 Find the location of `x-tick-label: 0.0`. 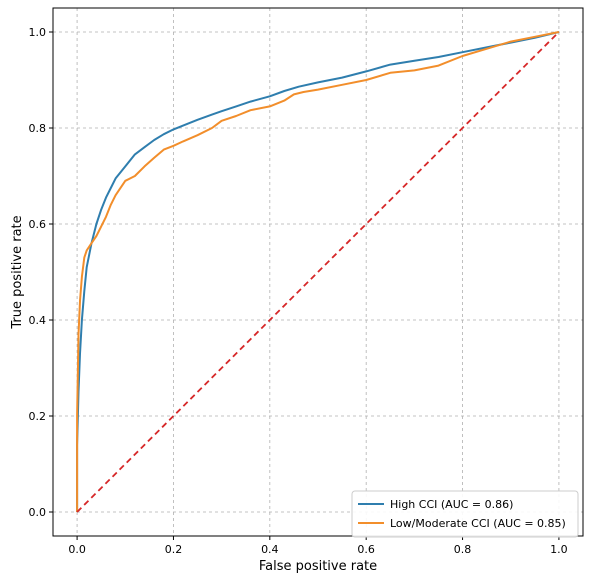

x-tick-label: 0.0 is located at coordinates (77, 549).